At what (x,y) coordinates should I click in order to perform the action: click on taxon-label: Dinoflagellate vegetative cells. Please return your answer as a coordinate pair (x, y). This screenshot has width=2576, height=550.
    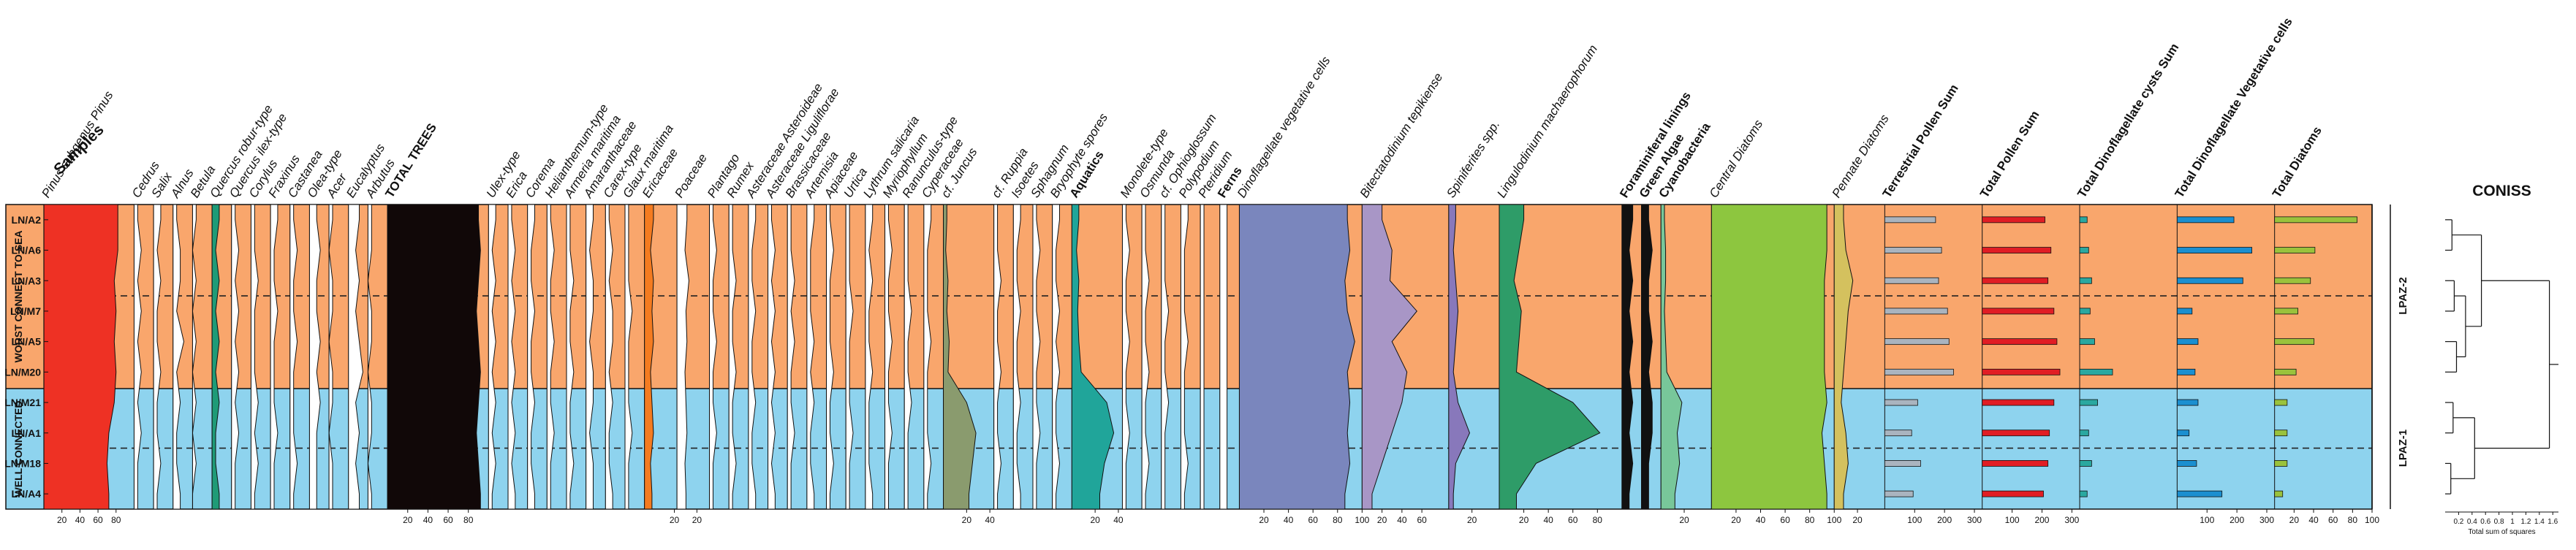
    Looking at the image, I should click on (1284, 127).